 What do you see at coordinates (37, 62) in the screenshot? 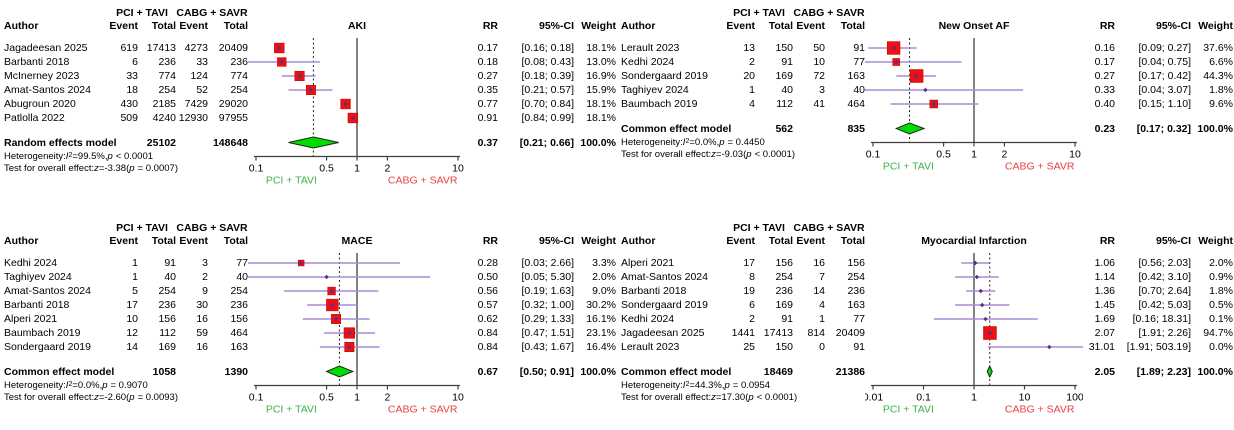
I see `study-author: Barbanti 2018` at bounding box center [37, 62].